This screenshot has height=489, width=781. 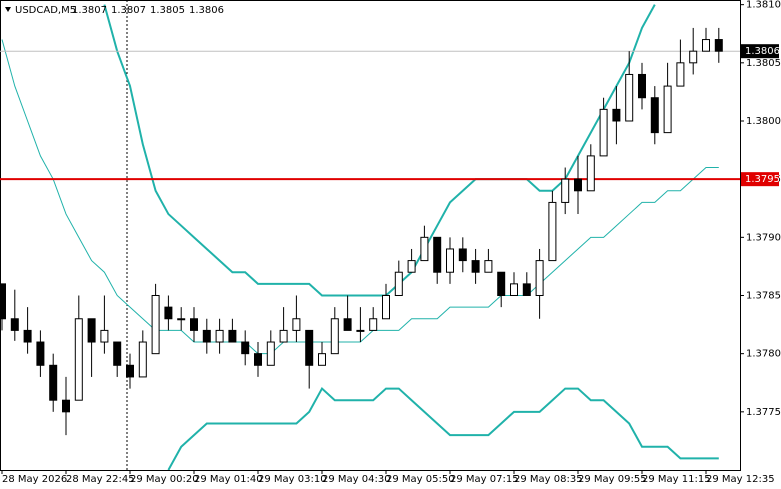 What do you see at coordinates (763, 5) in the screenshot?
I see `y-tick-label: 1.3810` at bounding box center [763, 5].